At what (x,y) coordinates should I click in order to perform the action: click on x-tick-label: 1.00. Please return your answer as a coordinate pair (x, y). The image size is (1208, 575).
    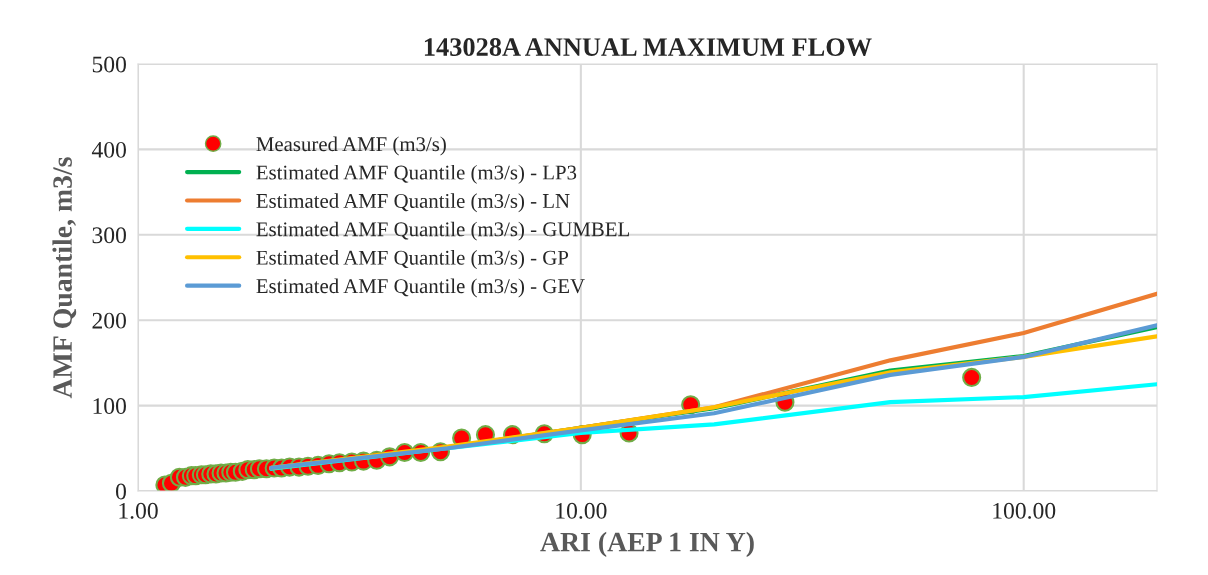
    Looking at the image, I should click on (138, 510).